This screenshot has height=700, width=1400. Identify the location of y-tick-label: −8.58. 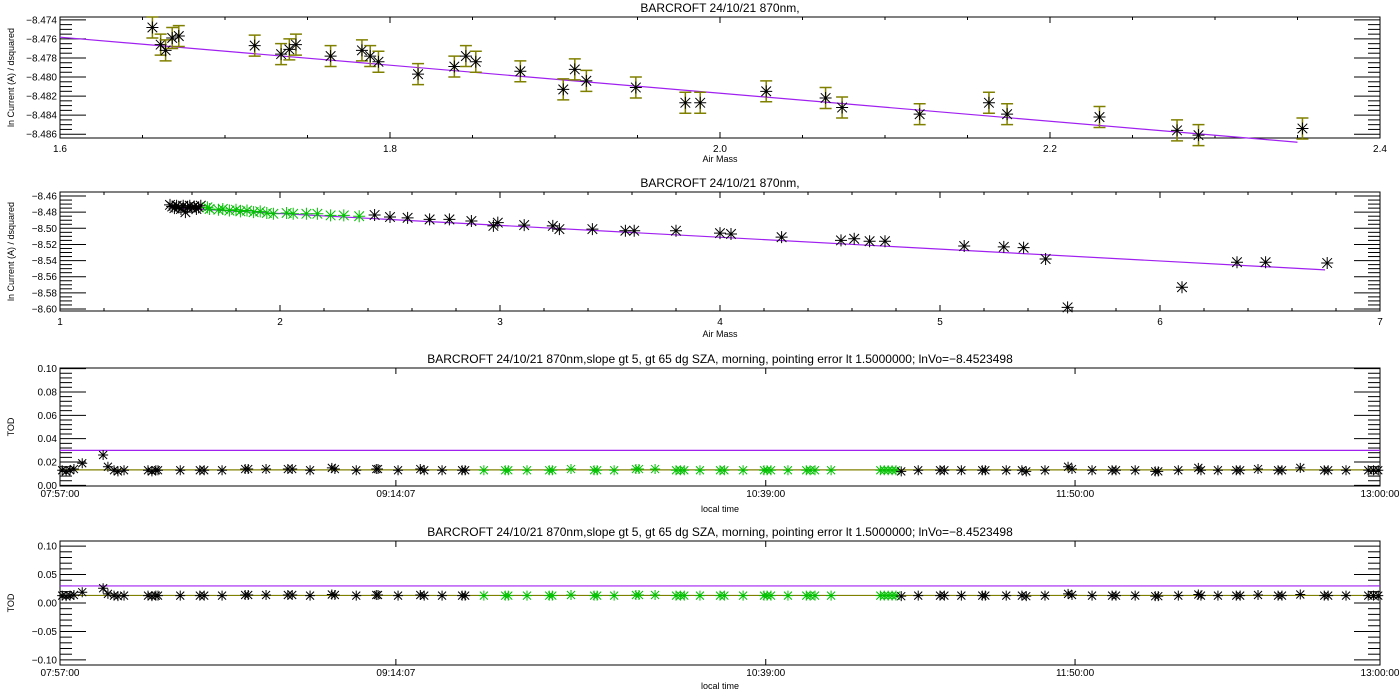
(45, 293).